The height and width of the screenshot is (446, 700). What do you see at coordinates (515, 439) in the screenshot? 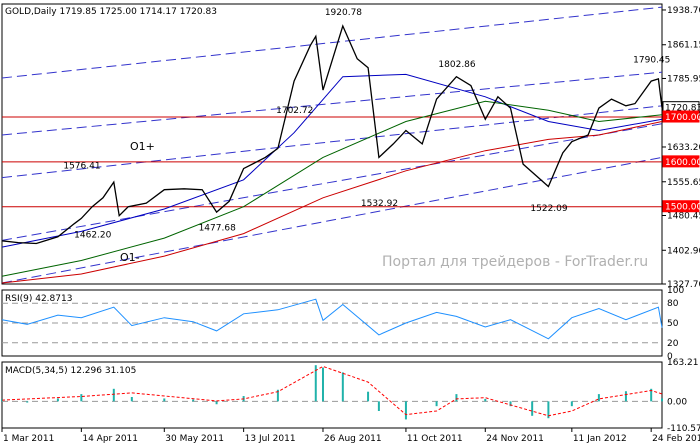
I see `x-tick-label-6: 24 Nov 2011` at bounding box center [515, 439].